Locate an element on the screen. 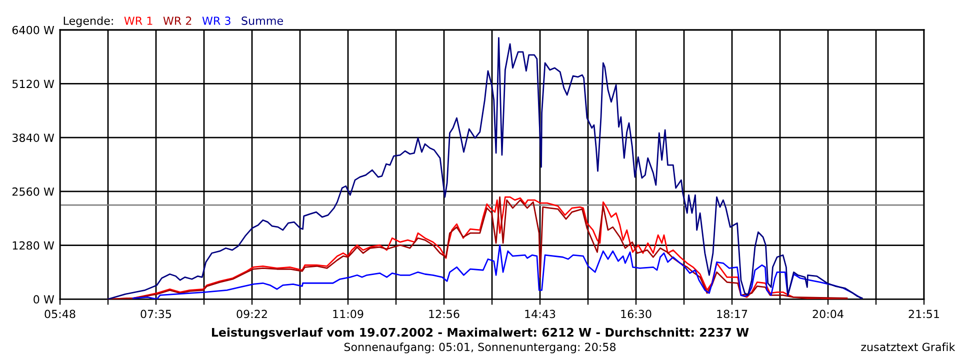 Image resolution: width=960 pixels, height=360 pixels. text: WR 3 is located at coordinates (216, 20).